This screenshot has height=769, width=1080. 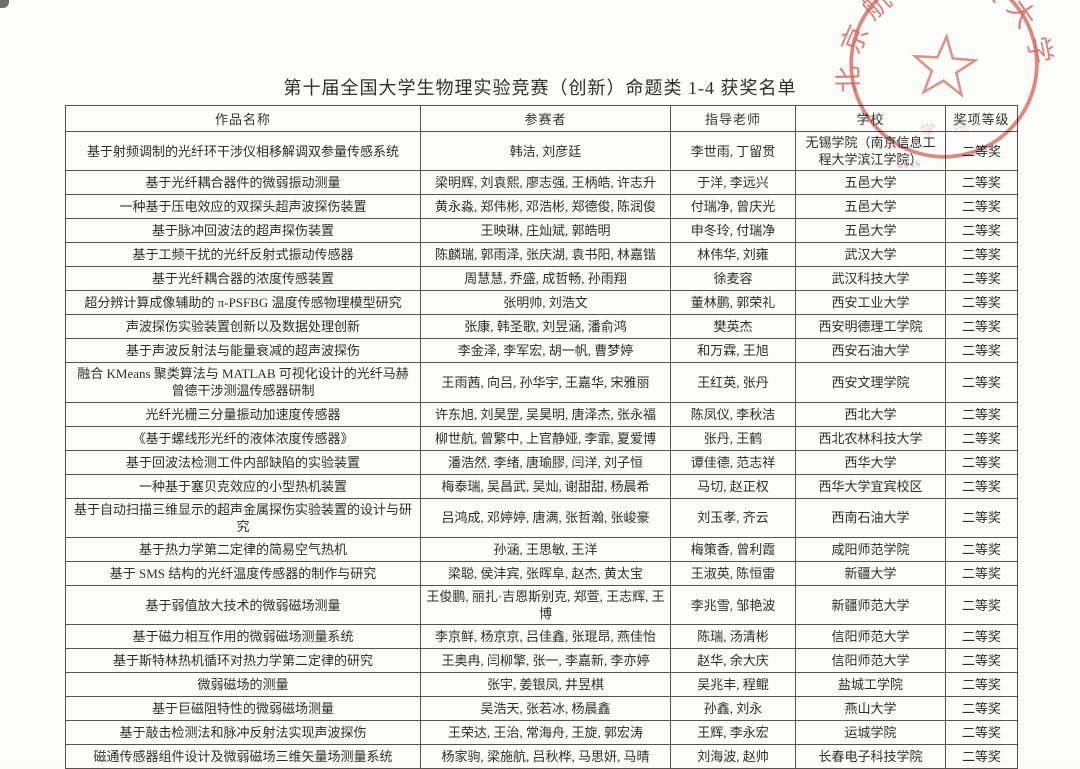 What do you see at coordinates (545, 733) in the screenshot?
I see `participants-cell: 王荣达, 王治, 常海舟, 王旋, 郭宏涛` at bounding box center [545, 733].